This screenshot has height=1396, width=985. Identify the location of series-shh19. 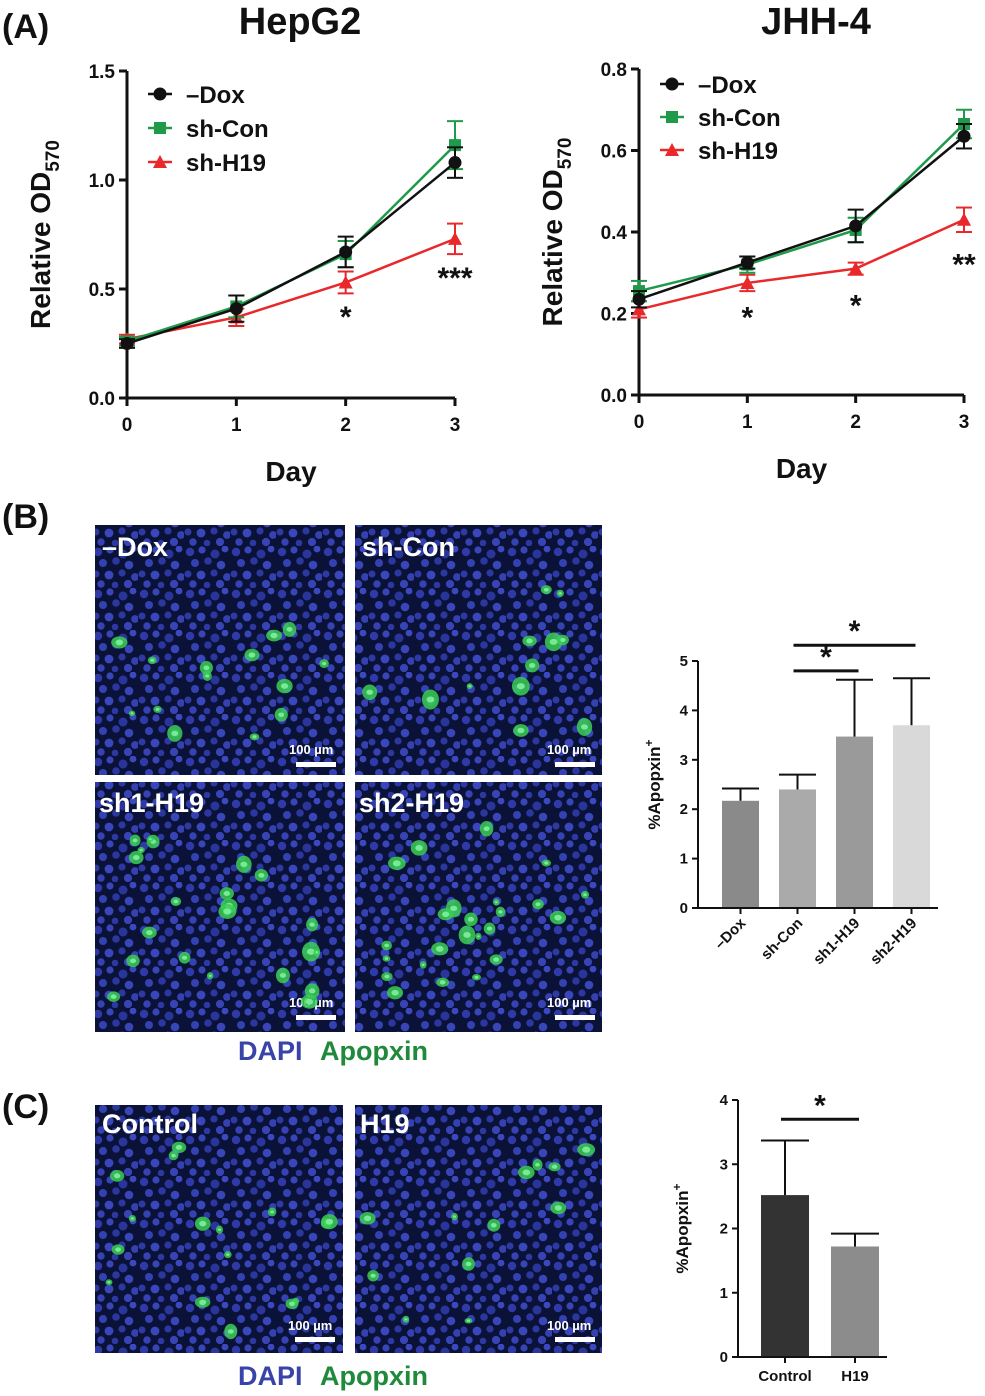
(801, 262).